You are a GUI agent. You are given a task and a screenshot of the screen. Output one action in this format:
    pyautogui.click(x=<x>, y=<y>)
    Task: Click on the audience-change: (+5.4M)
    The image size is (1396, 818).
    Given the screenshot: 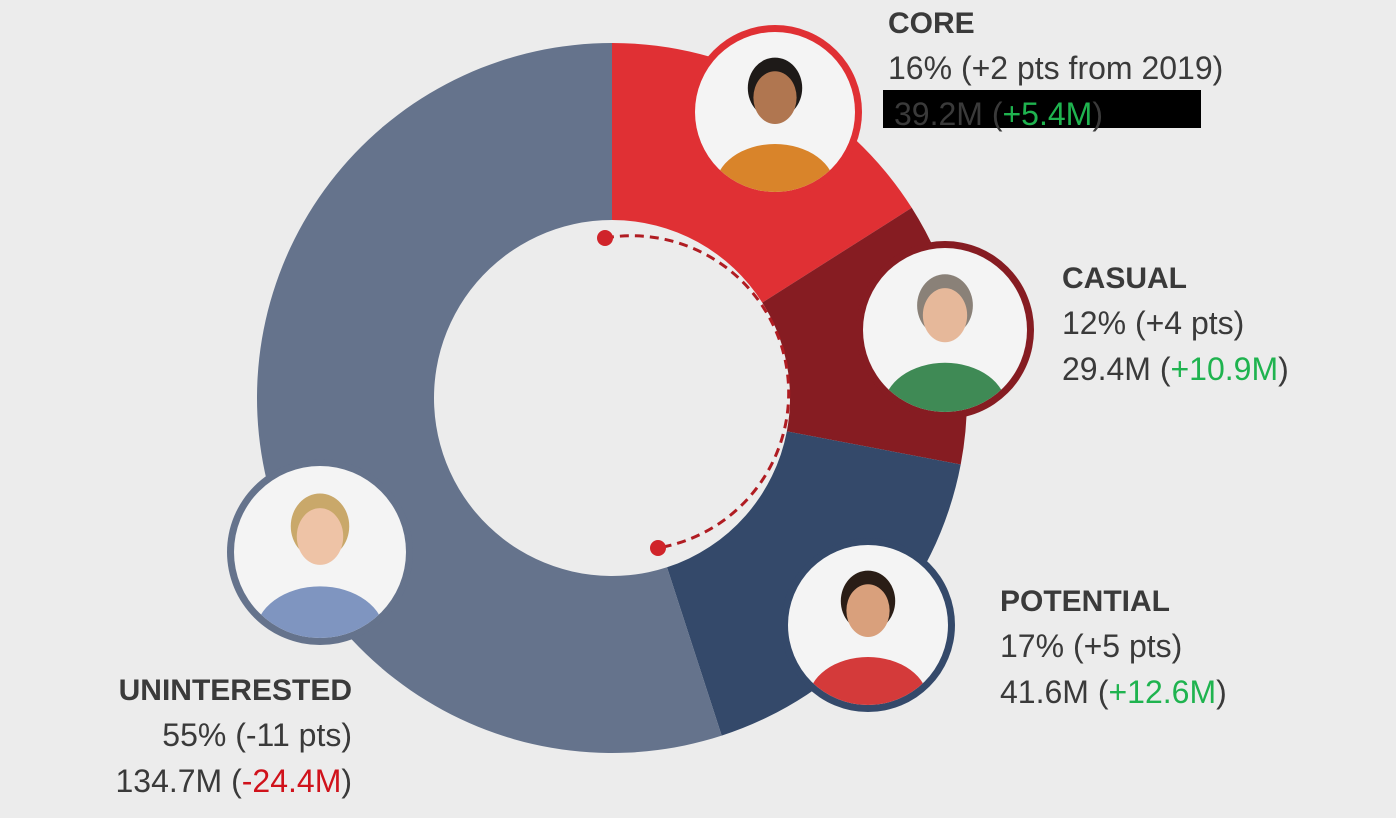 What is the action you would take?
    pyautogui.click(x=1047, y=114)
    